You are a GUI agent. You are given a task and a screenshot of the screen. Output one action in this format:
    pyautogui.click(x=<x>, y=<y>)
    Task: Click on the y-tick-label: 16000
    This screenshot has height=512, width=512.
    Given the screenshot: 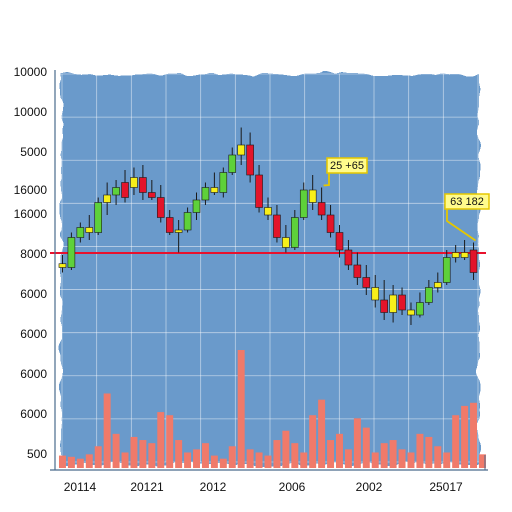 What is the action you would take?
    pyautogui.click(x=31, y=190)
    